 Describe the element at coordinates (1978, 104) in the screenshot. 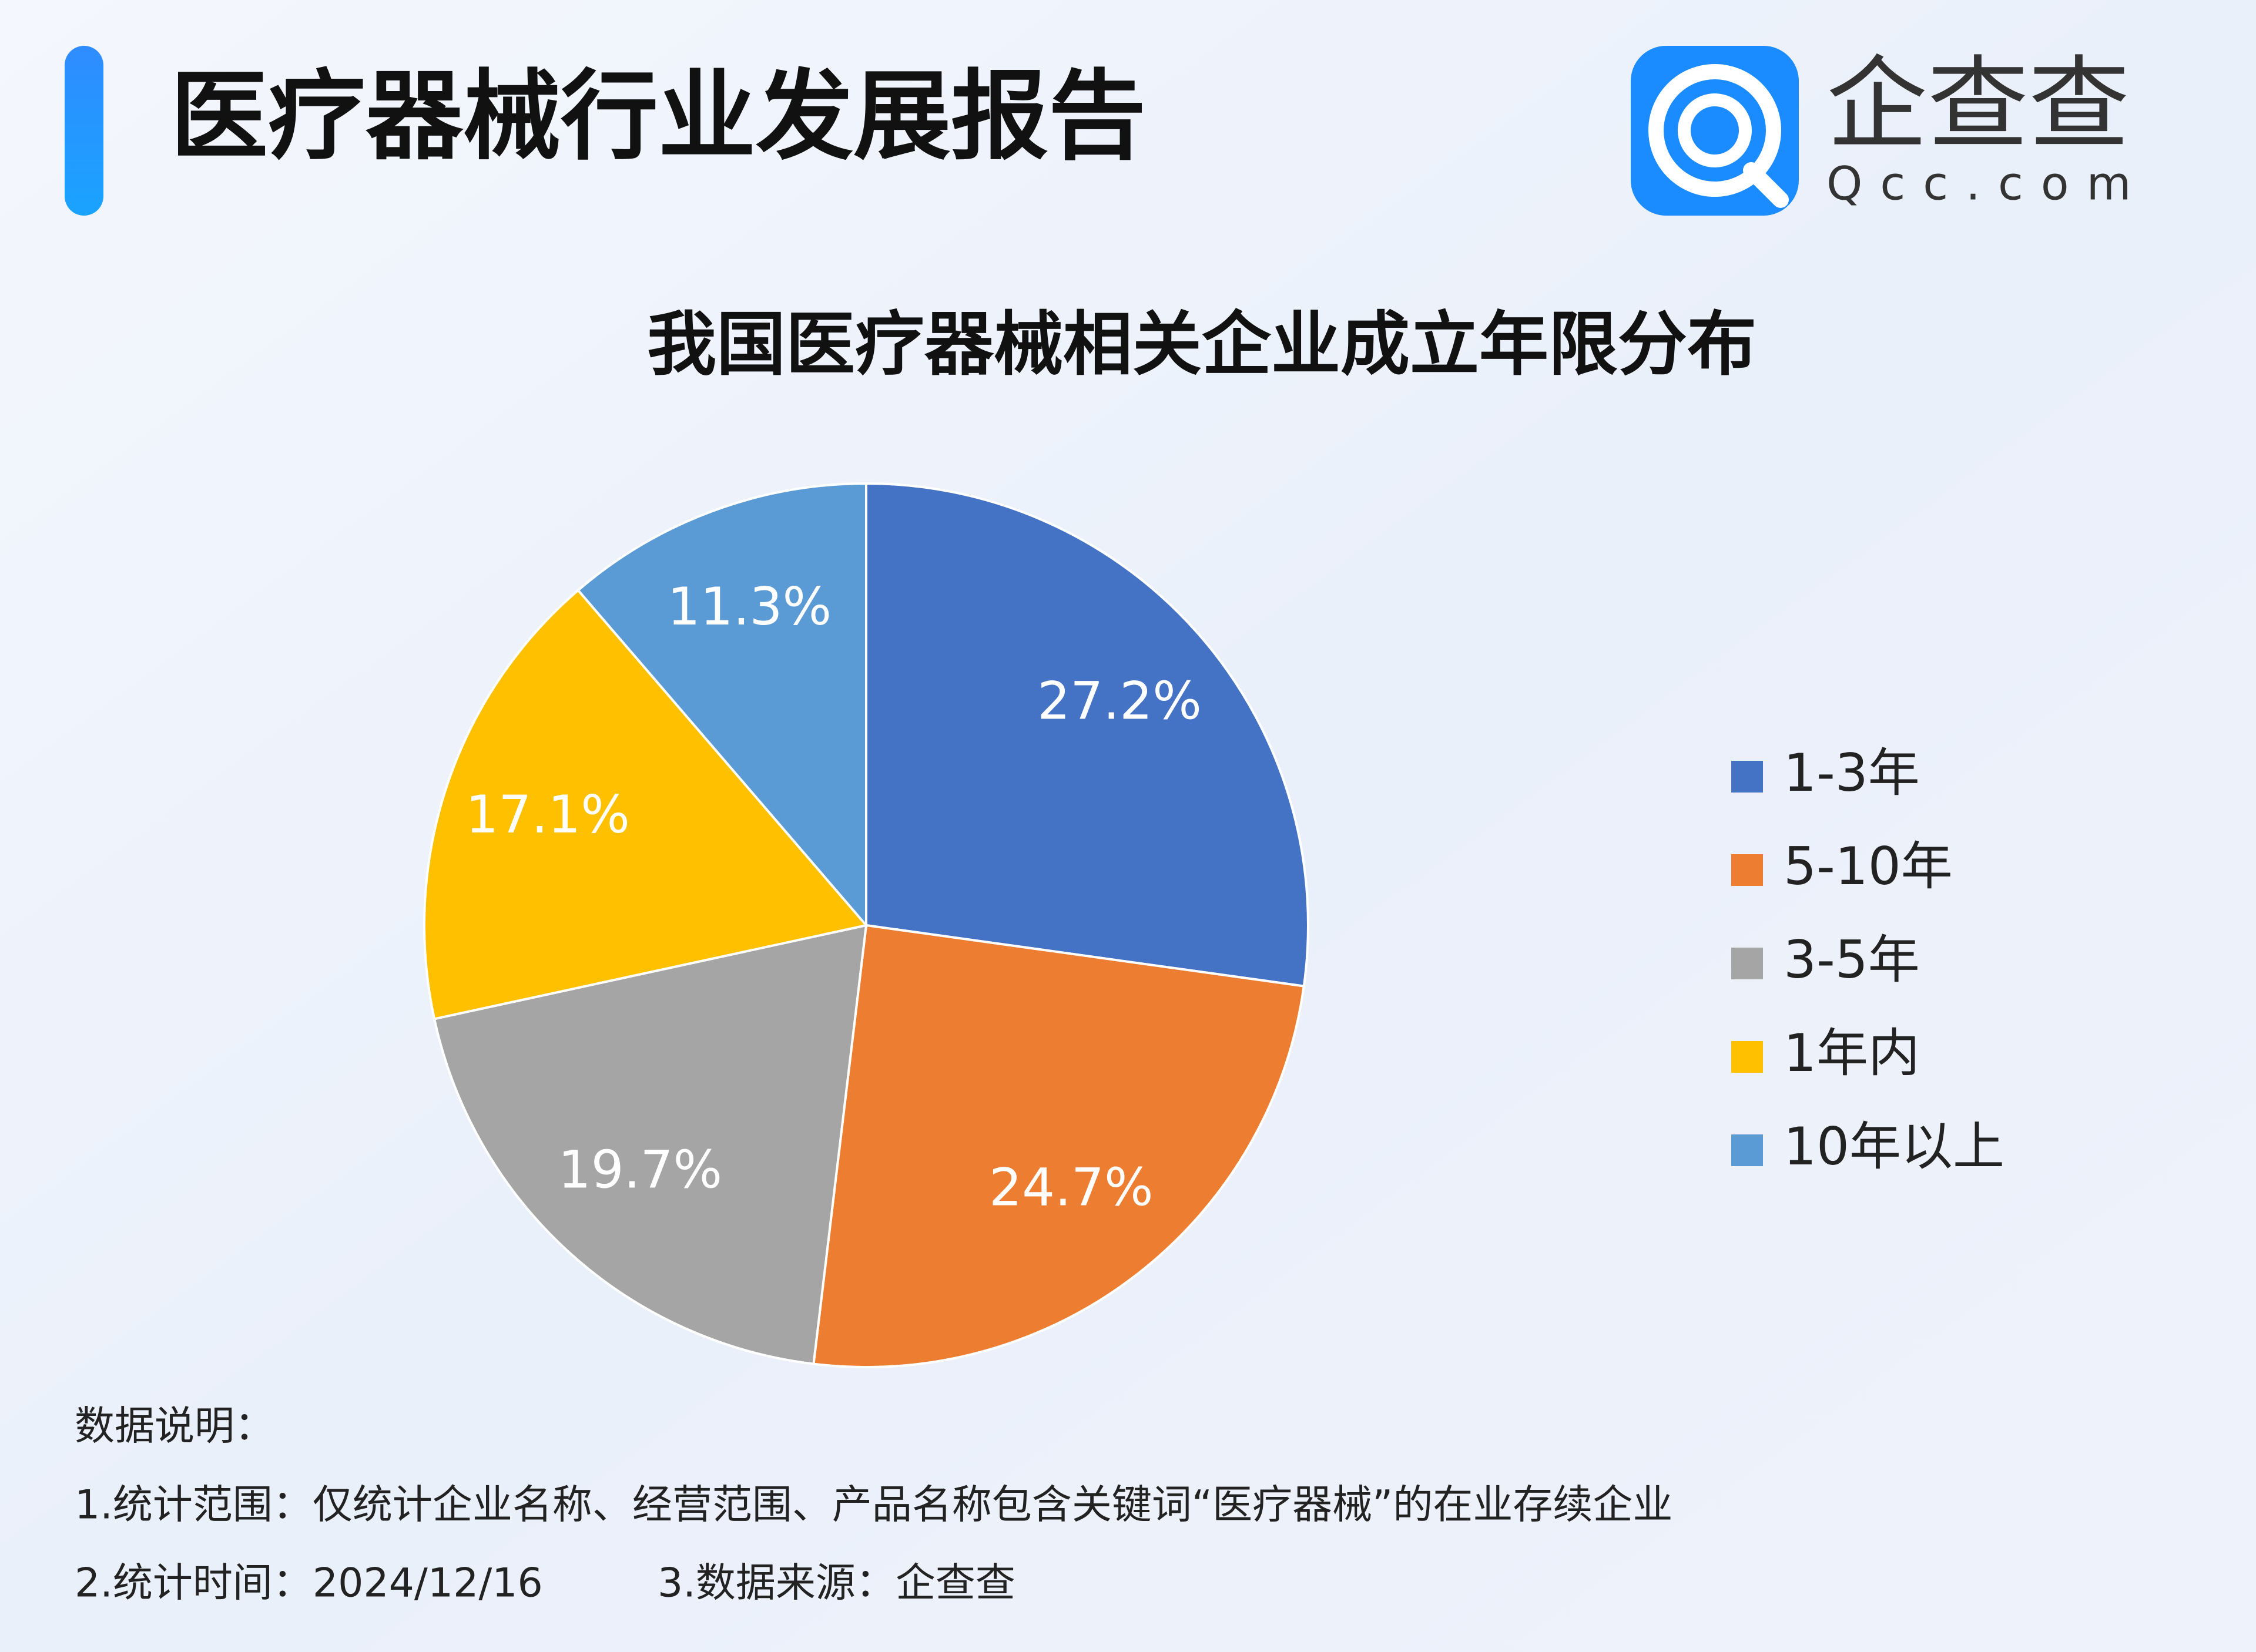

I see `logo-name: 企查查` at that location.